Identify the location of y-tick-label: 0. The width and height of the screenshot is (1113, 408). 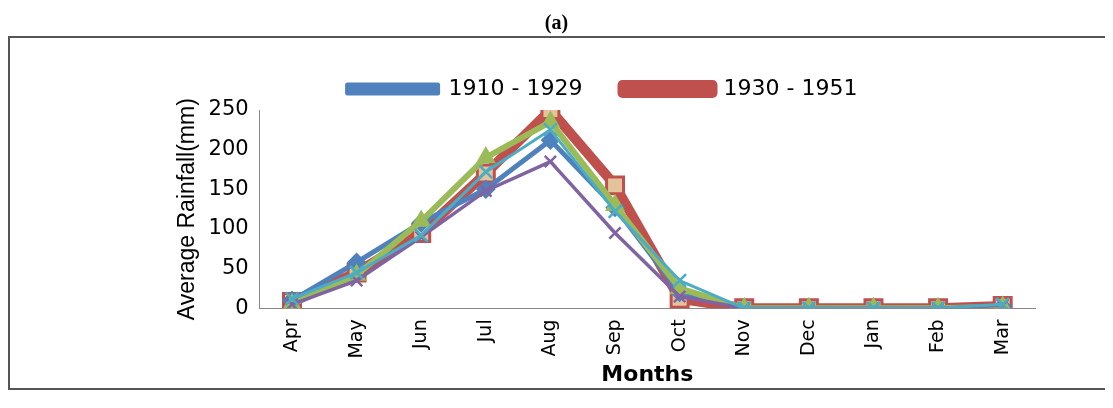
(242, 306).